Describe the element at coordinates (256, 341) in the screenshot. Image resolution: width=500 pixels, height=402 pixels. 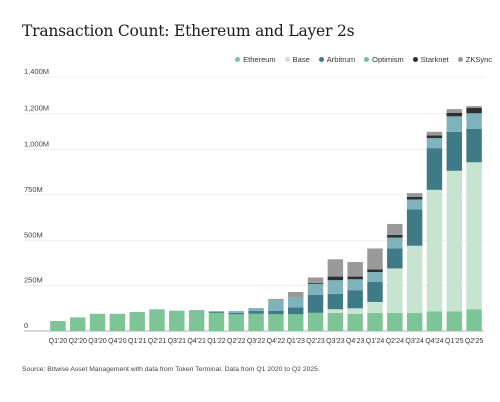
I see `x-tick-label: Q3'22` at that location.